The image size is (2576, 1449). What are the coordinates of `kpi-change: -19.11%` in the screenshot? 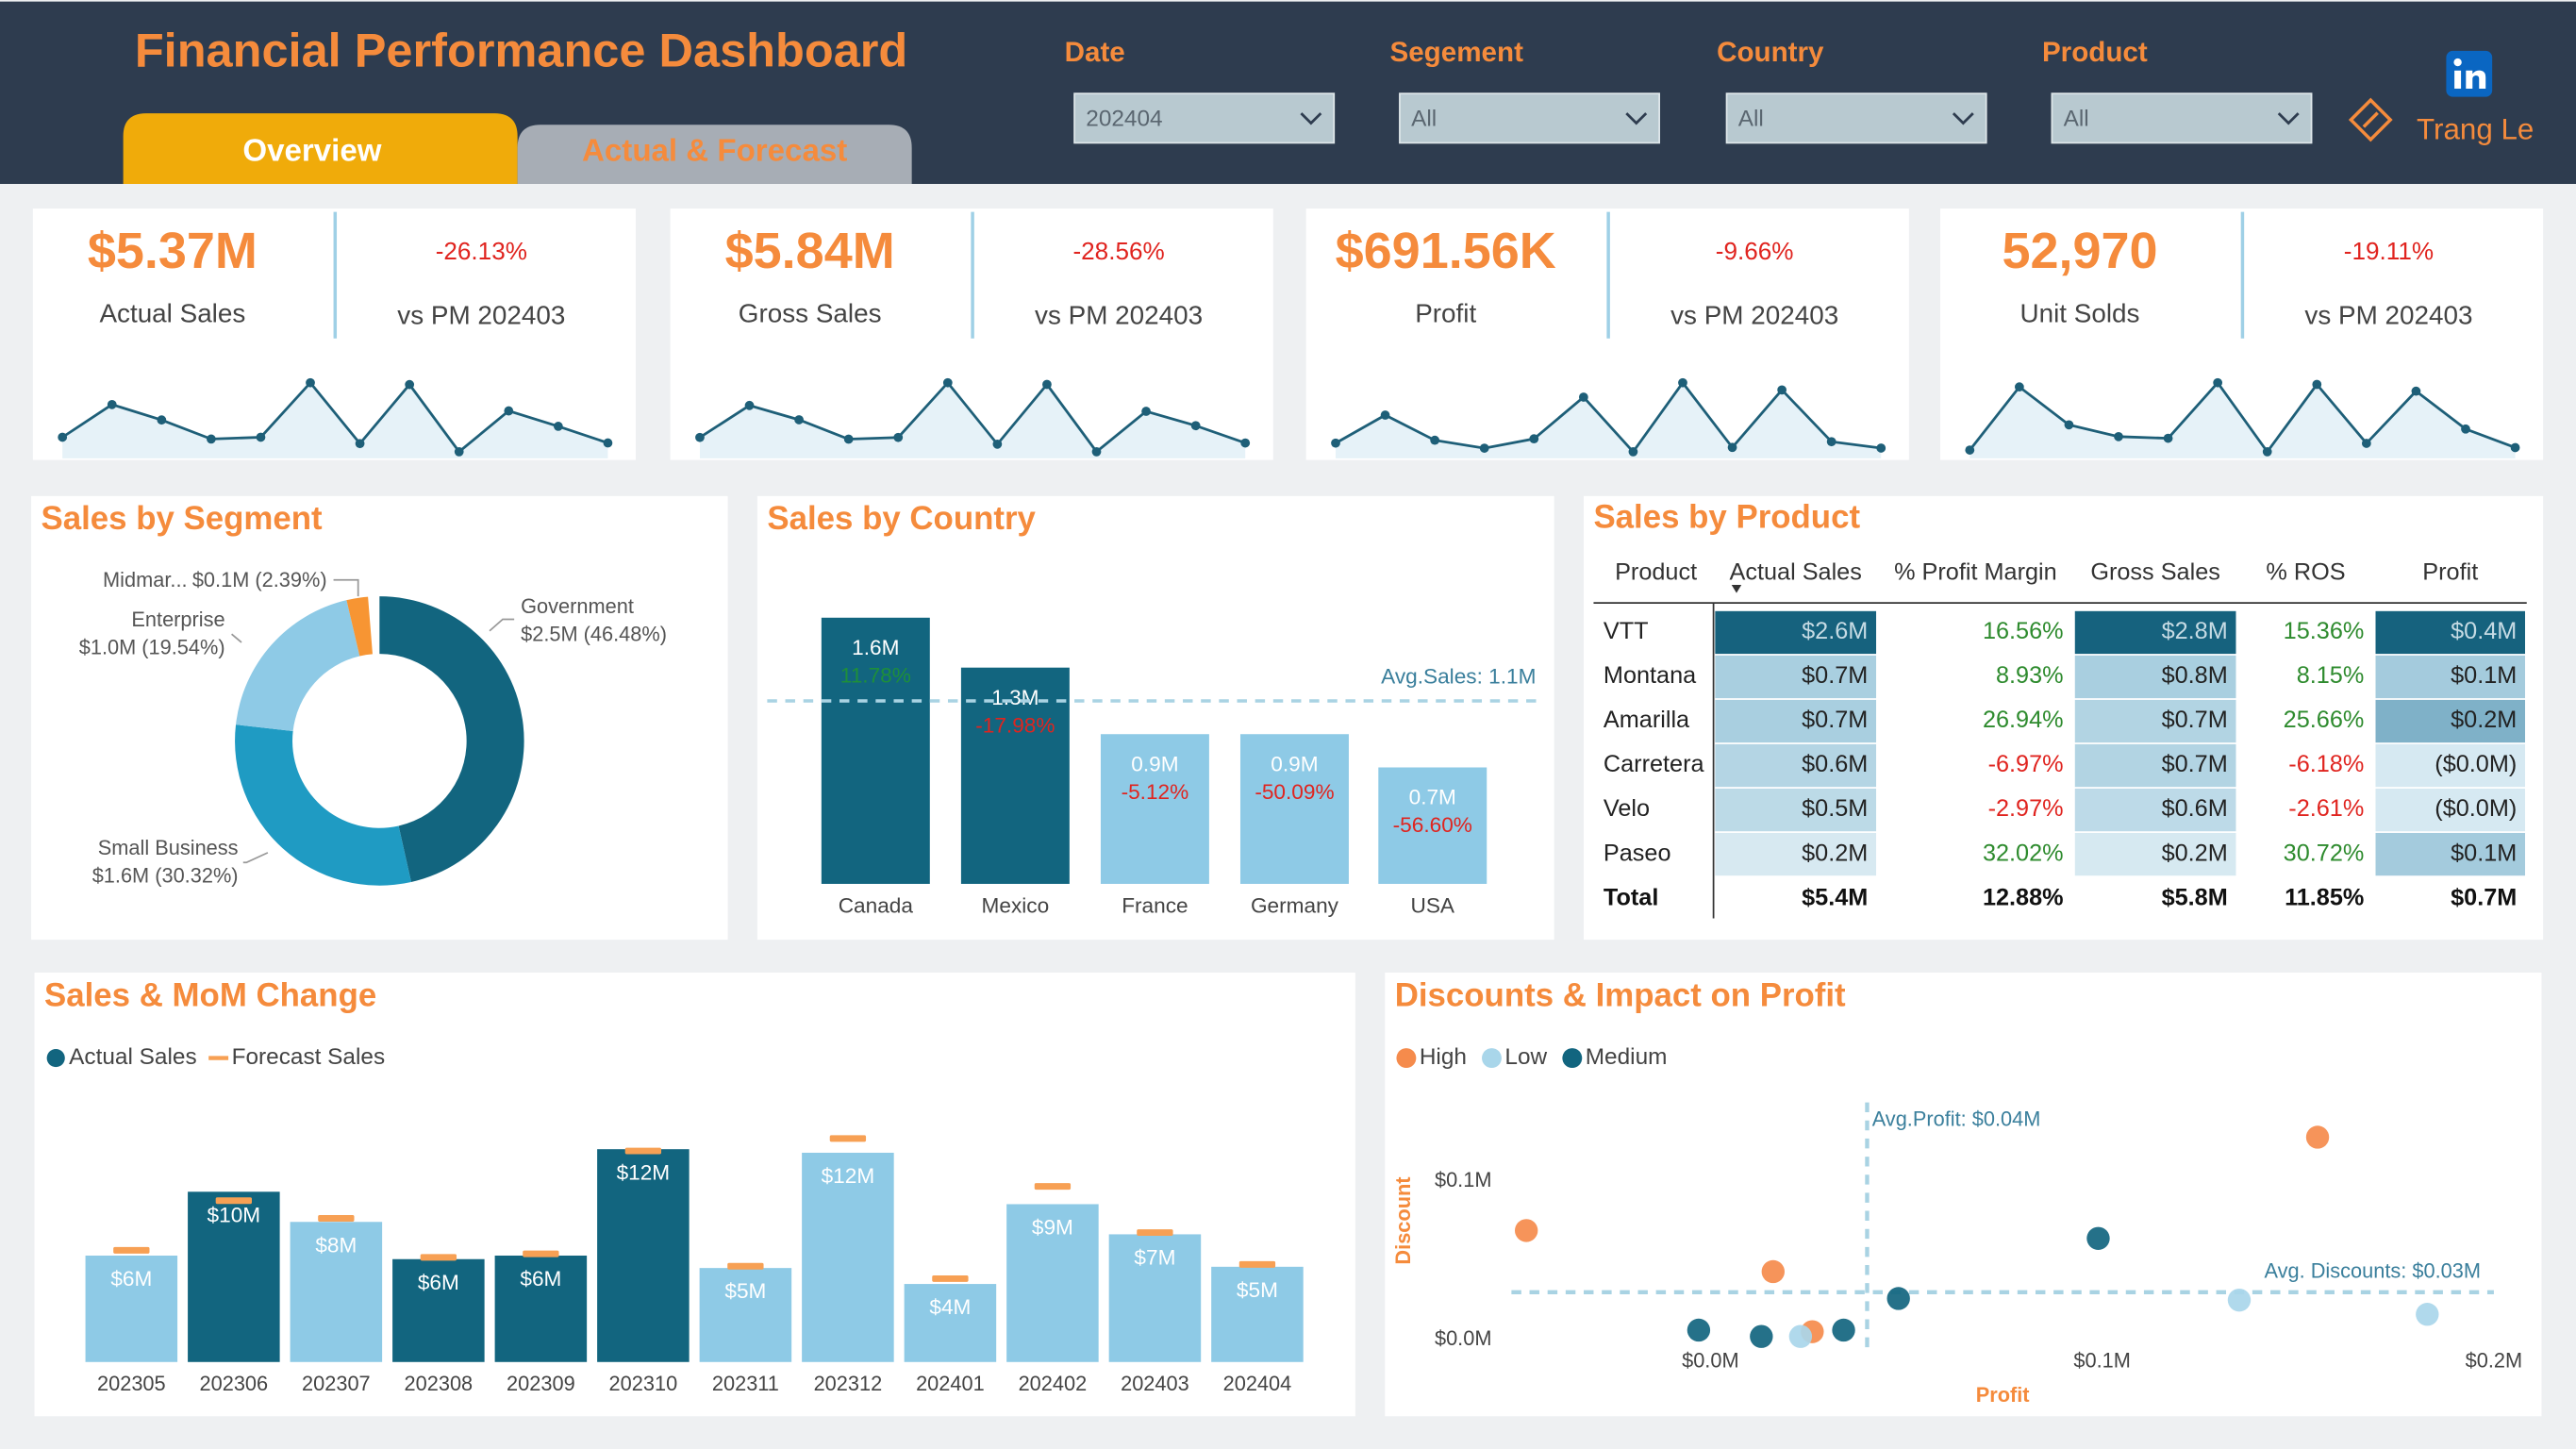 It's located at (2389, 251).